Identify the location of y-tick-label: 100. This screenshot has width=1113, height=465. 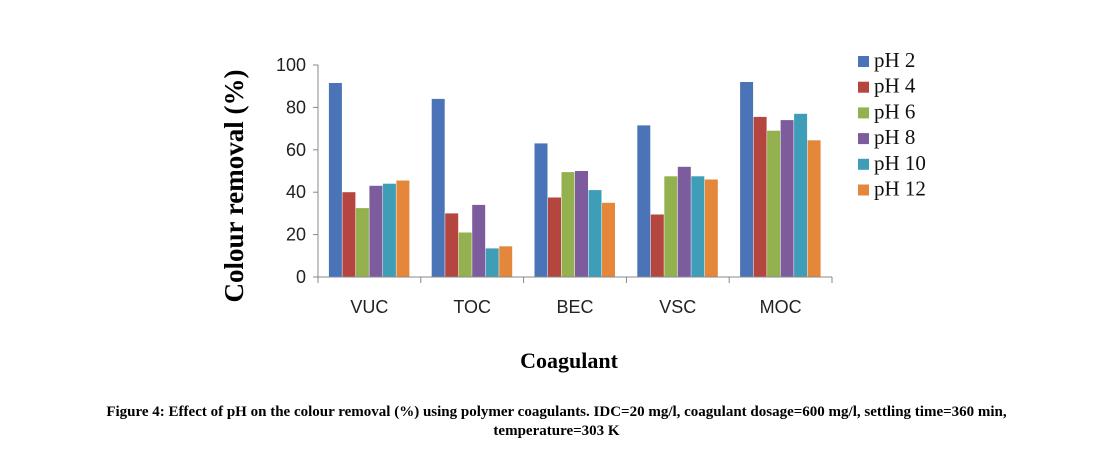
(291, 65).